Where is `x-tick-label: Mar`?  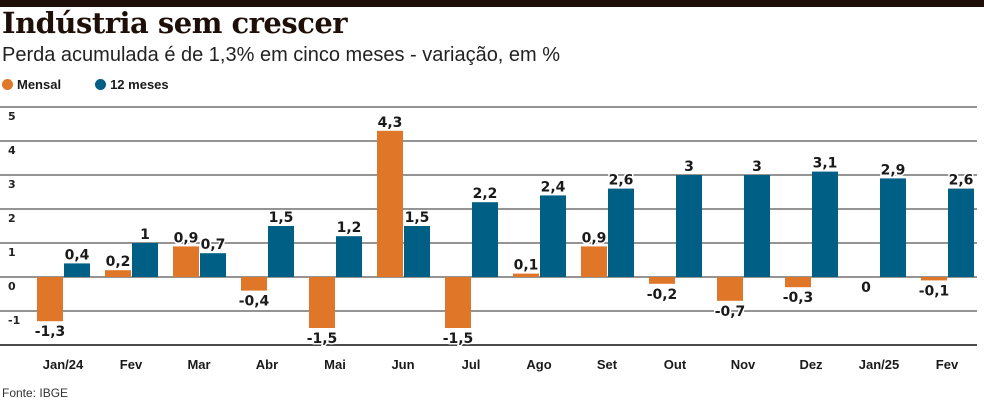 x-tick-label: Mar is located at coordinates (198, 364).